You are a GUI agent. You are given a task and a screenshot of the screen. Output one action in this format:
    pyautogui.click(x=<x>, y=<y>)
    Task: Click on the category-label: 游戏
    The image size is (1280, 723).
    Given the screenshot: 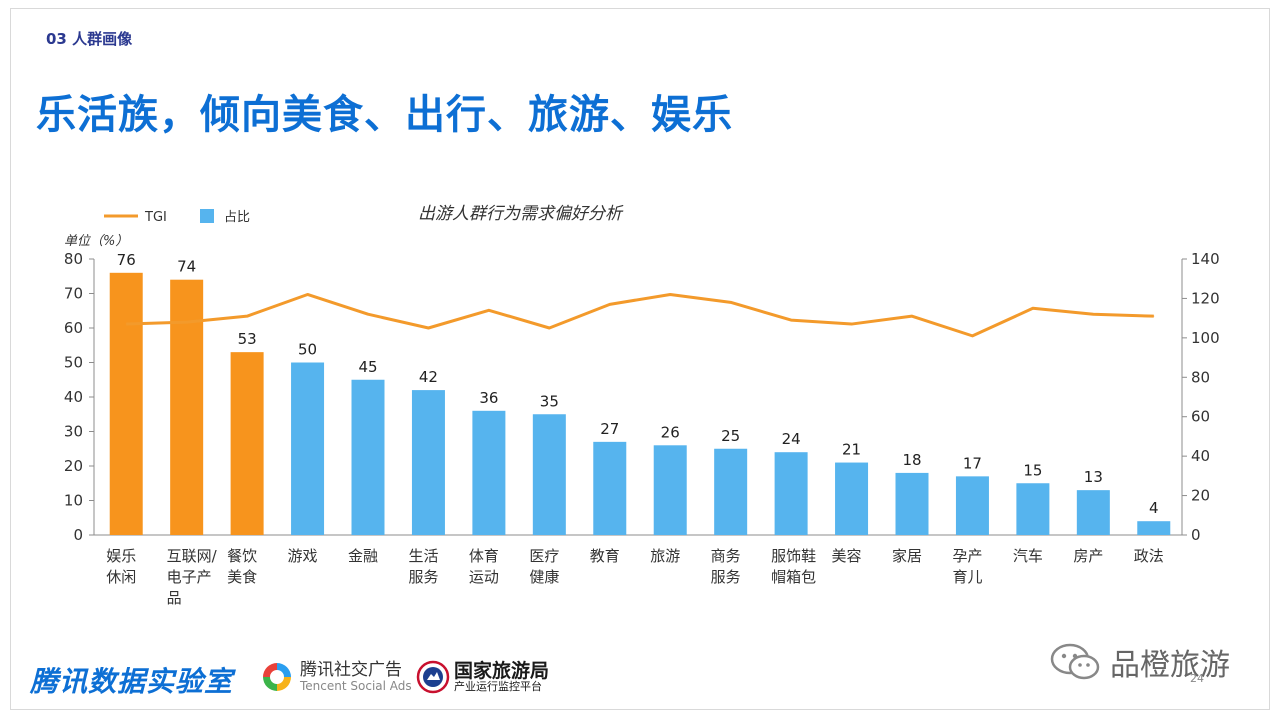 What is the action you would take?
    pyautogui.click(x=303, y=556)
    